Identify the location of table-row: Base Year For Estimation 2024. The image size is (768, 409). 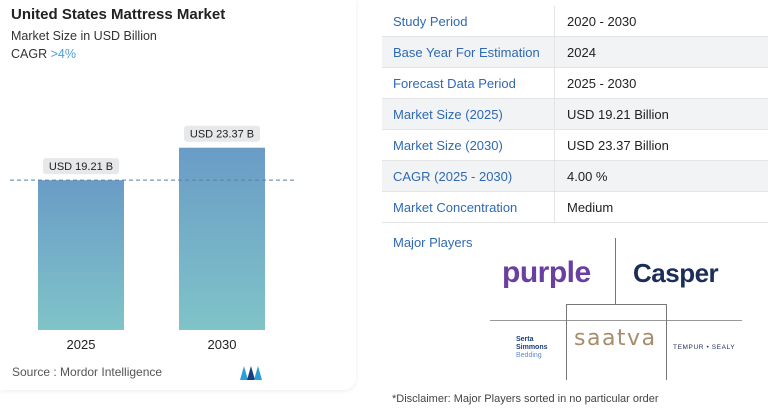
(575, 52).